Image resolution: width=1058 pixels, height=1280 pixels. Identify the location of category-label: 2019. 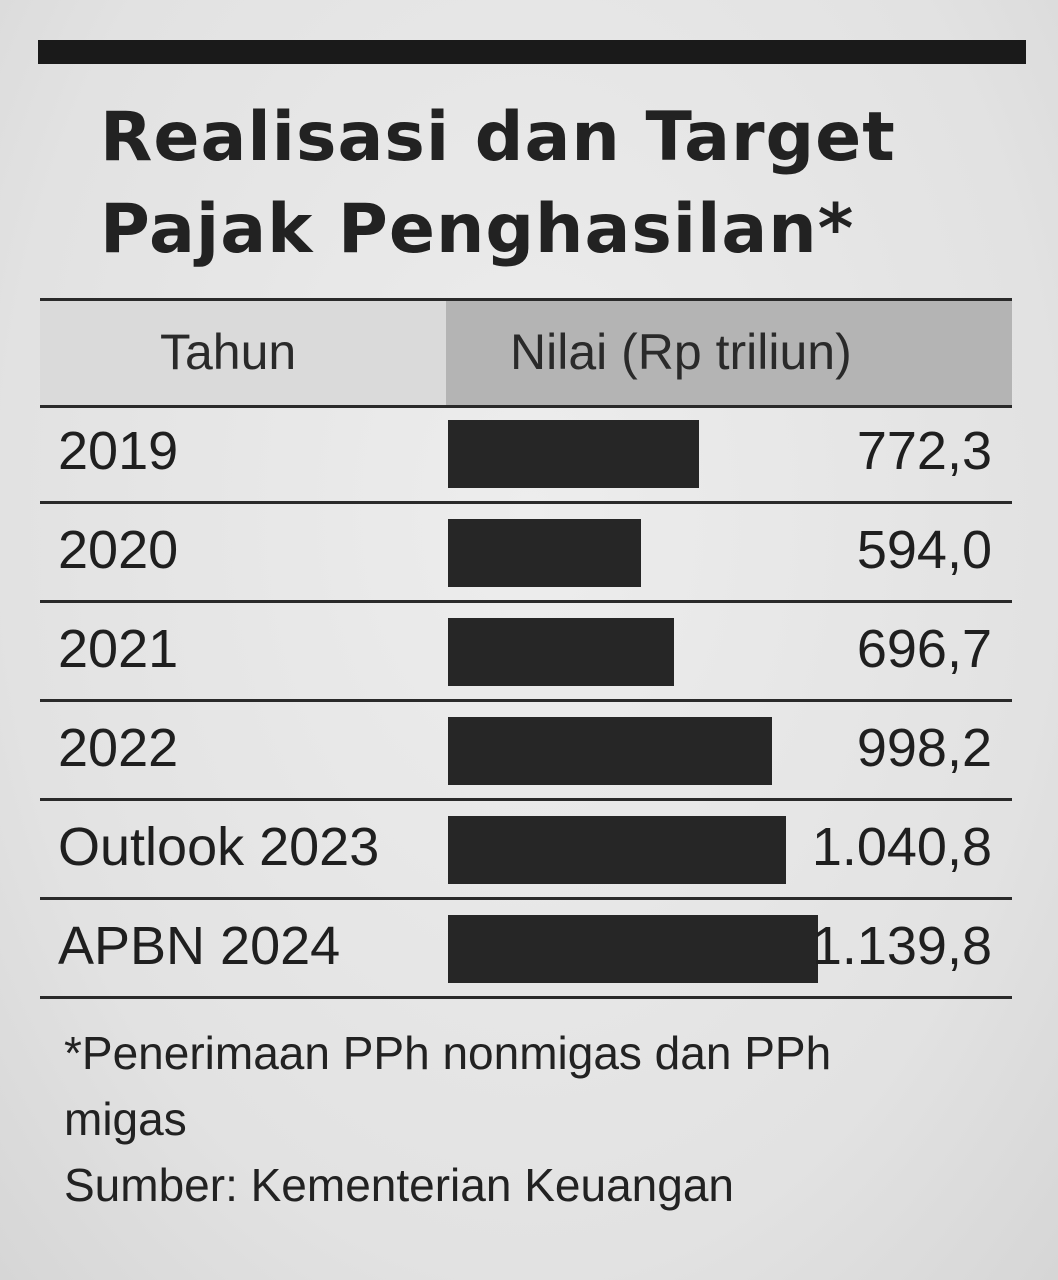
(118, 451).